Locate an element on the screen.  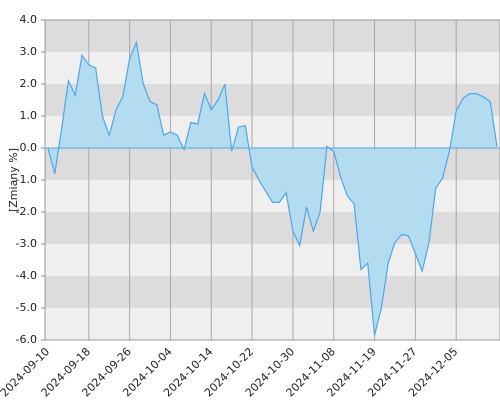
y-tick-label: -5.0 is located at coordinates (26, 307).